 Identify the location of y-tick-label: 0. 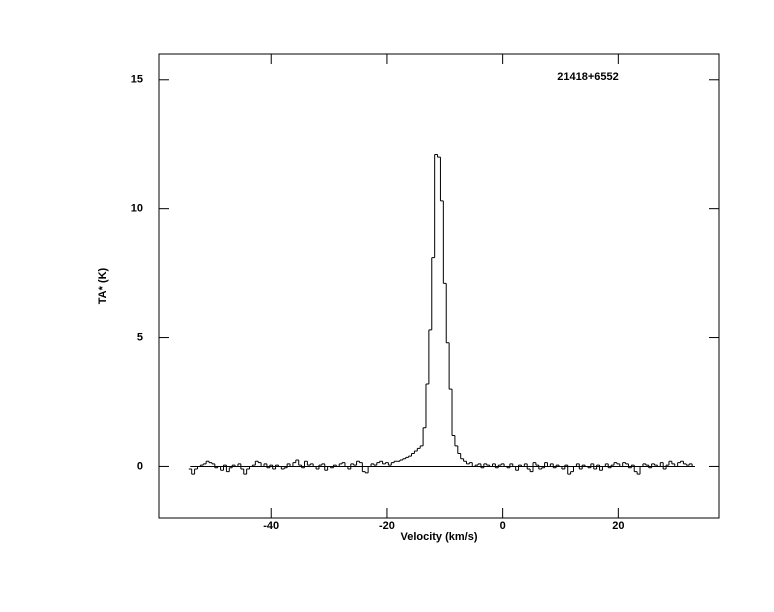
(140, 466).